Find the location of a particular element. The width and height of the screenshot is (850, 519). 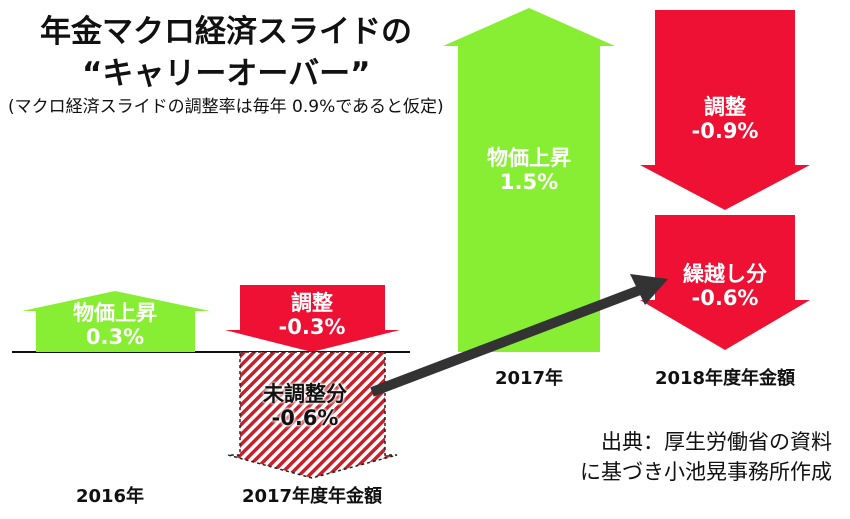

green-up-arrow-2017 is located at coordinates (529, 180).